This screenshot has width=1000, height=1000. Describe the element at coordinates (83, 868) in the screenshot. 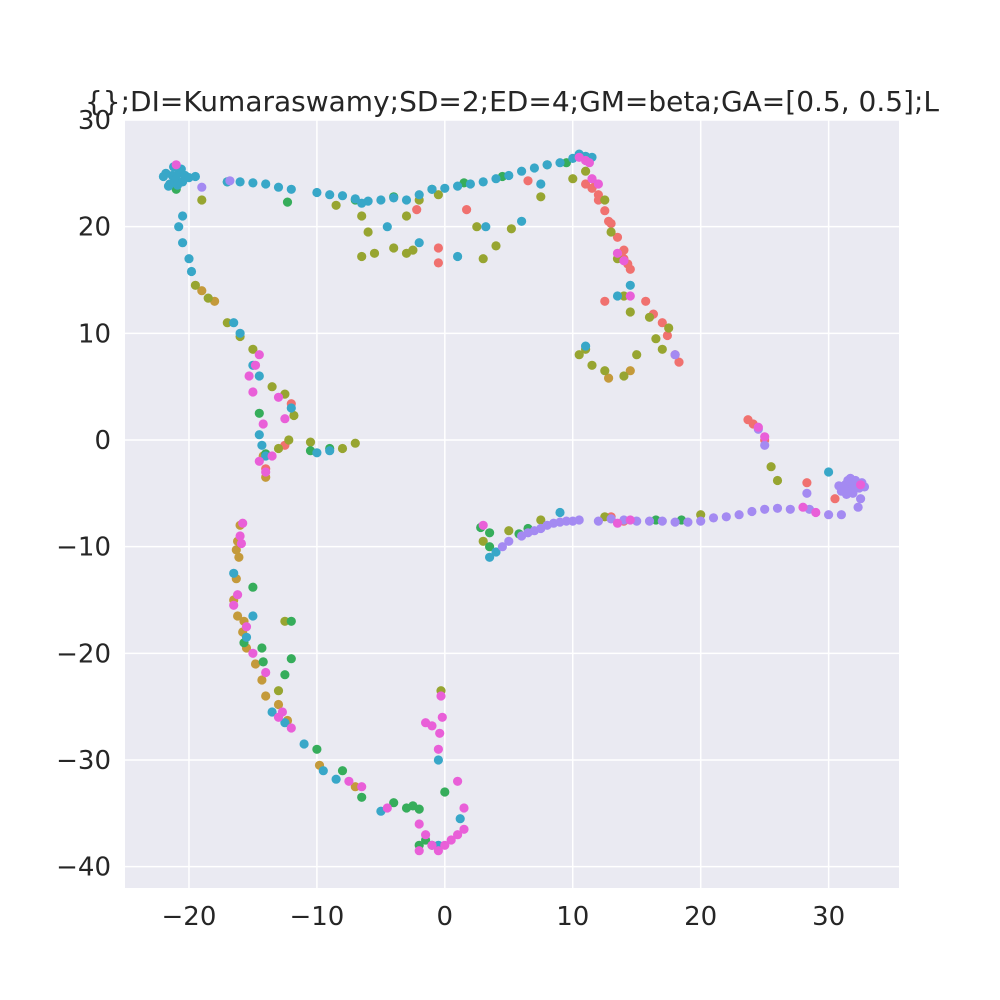

I see `y-tick-label: −40` at that location.